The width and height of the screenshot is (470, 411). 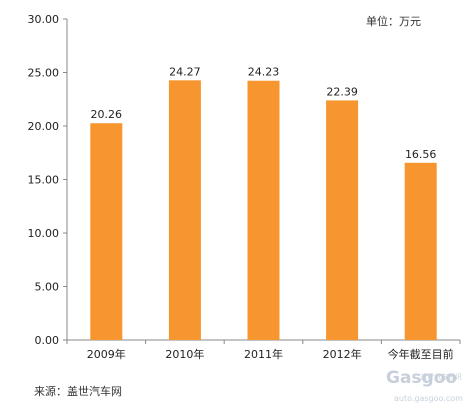 I want to click on category-label: 2009年, so click(x=106, y=354).